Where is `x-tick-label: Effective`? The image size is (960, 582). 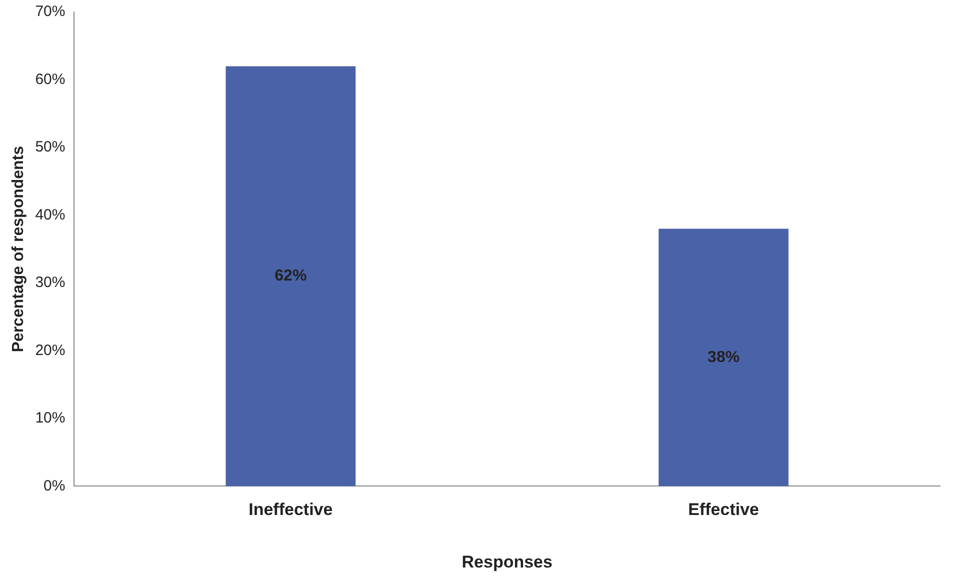
x-tick-label: Effective is located at coordinates (723, 510).